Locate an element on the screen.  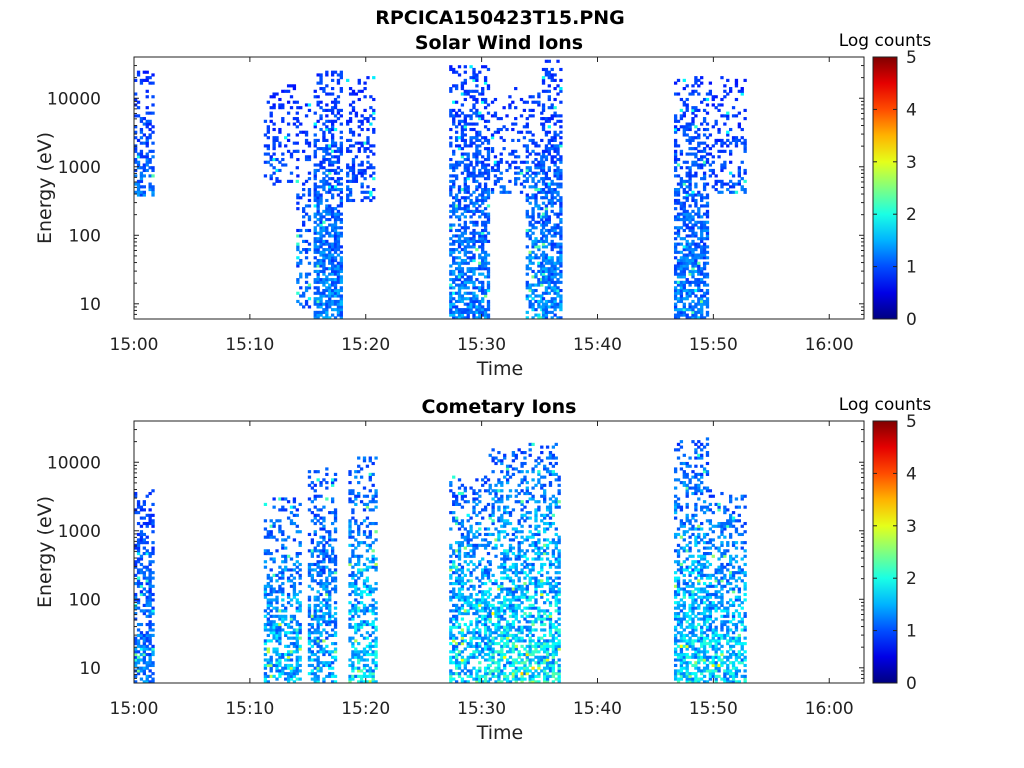
x-tick-label: 15:30 is located at coordinates (481, 345).